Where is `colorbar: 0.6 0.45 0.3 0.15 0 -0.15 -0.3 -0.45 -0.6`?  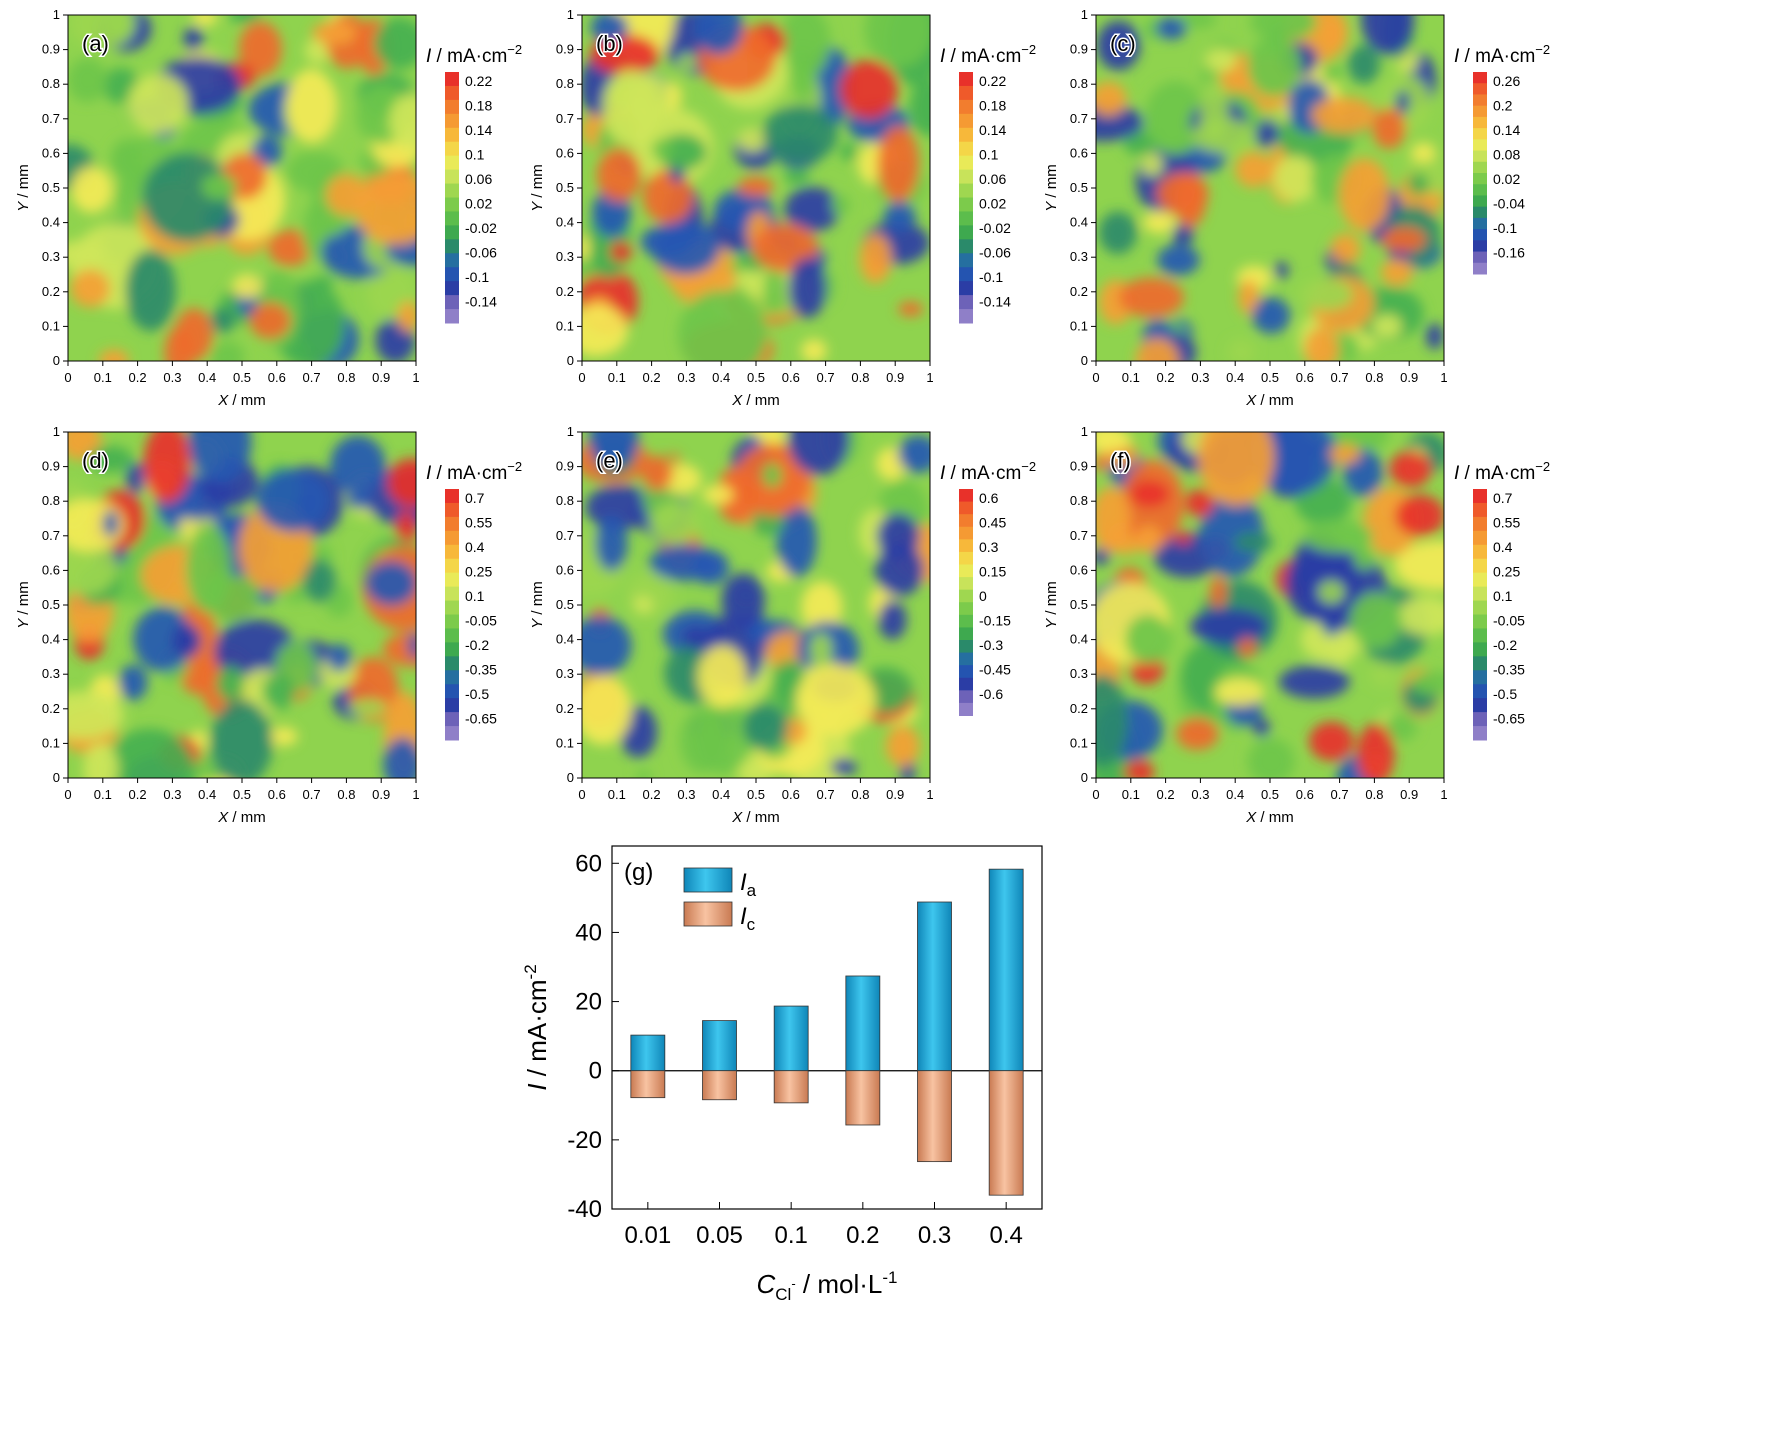
colorbar: 0.6 0.45 0.3 0.15 0 -0.15 -0.3 -0.45 -0.6 is located at coordinates (985, 602).